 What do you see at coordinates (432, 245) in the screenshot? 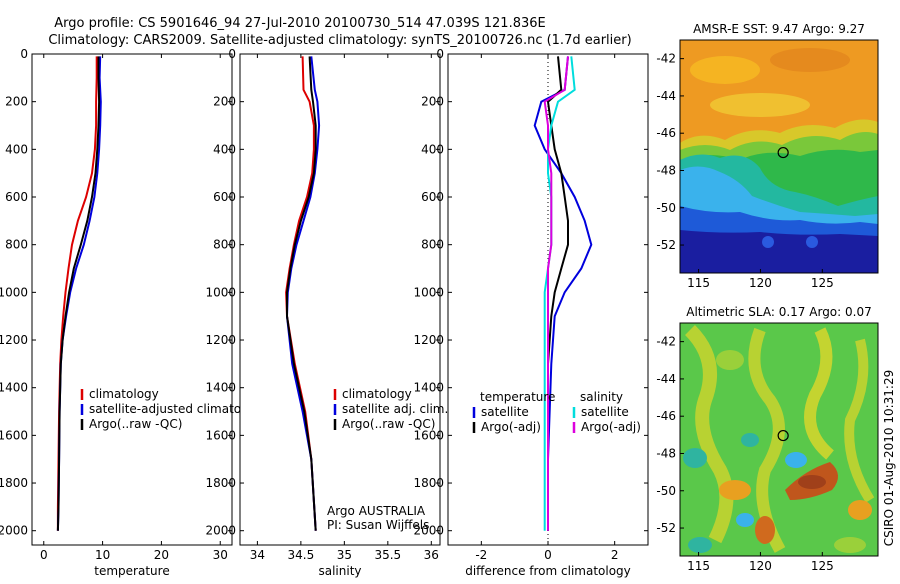
I see `difference-ytick-label: 800` at bounding box center [432, 245].